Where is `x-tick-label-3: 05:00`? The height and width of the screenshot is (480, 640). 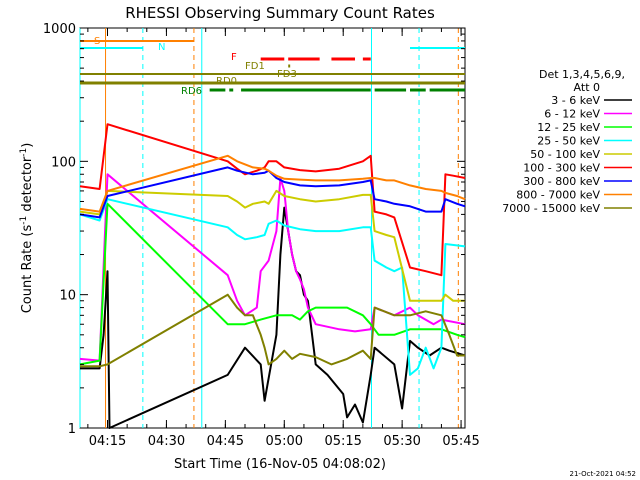 x-tick-label-3: 05:00 is located at coordinates (284, 441).